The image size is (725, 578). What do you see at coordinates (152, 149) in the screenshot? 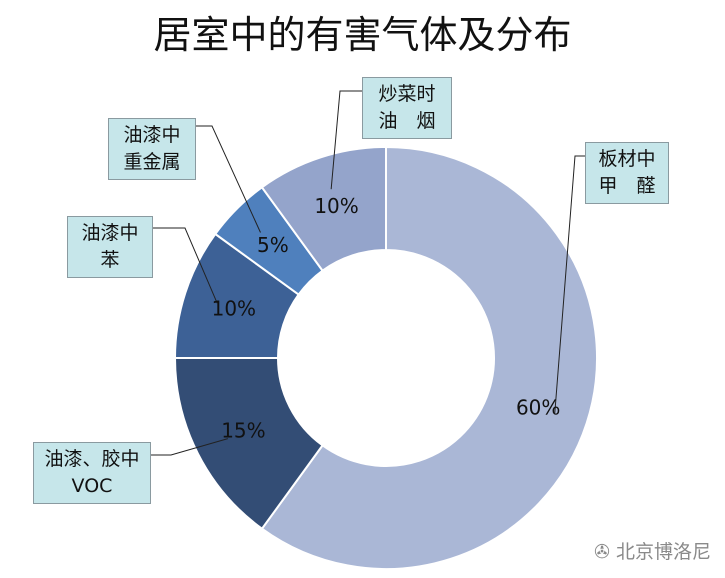
I see `legend-callout-heavy-metal: 油漆中 重金属` at bounding box center [152, 149].